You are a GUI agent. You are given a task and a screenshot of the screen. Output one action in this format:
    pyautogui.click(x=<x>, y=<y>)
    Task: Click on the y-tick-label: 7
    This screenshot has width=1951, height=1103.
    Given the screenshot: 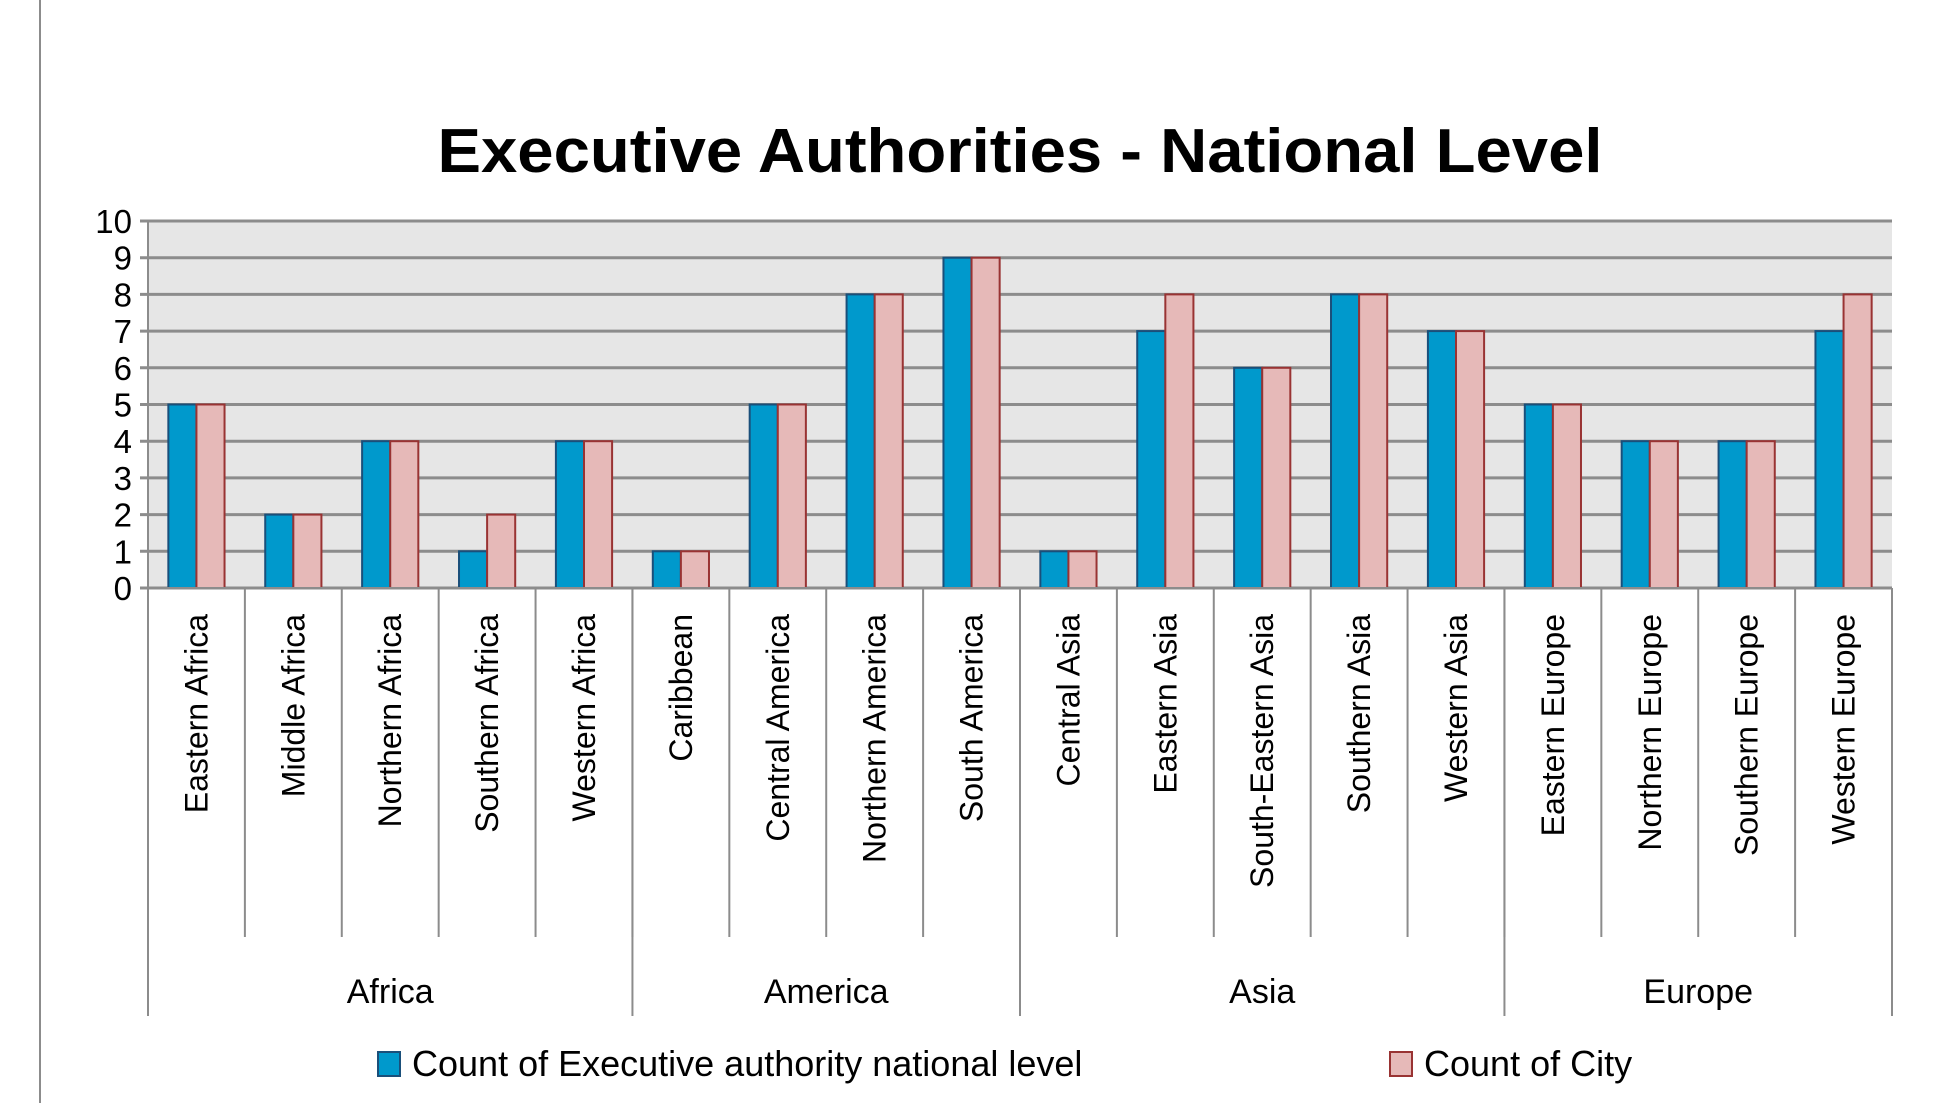 What is the action you would take?
    pyautogui.click(x=123, y=331)
    